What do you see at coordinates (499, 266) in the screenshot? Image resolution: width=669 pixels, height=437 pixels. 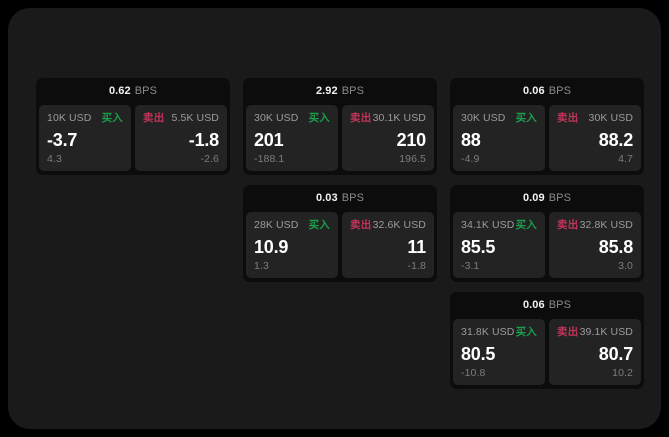 I see `buy-delta-row: -3.1` at bounding box center [499, 266].